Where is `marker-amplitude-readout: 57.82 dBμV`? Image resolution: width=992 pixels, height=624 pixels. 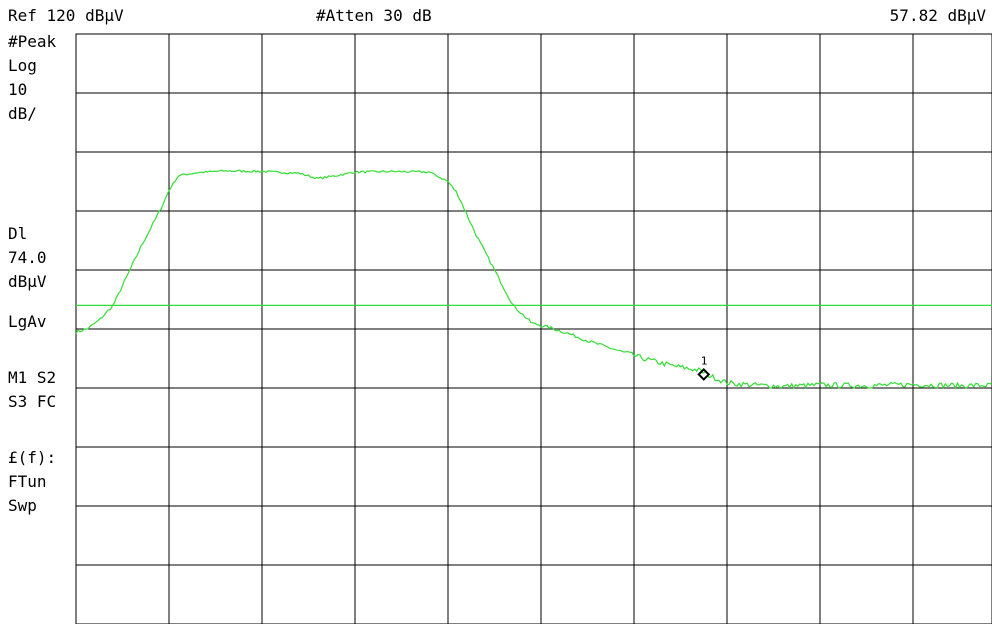 marker-amplitude-readout: 57.82 dBμV is located at coordinates (937, 15).